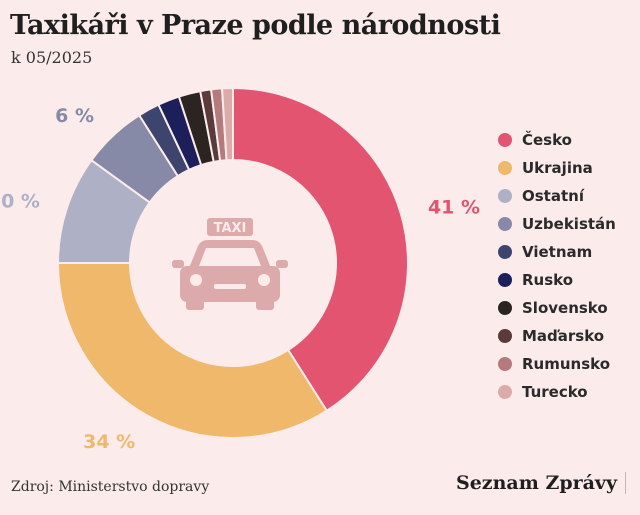  I want to click on legend-label: Turecko, so click(555, 392).